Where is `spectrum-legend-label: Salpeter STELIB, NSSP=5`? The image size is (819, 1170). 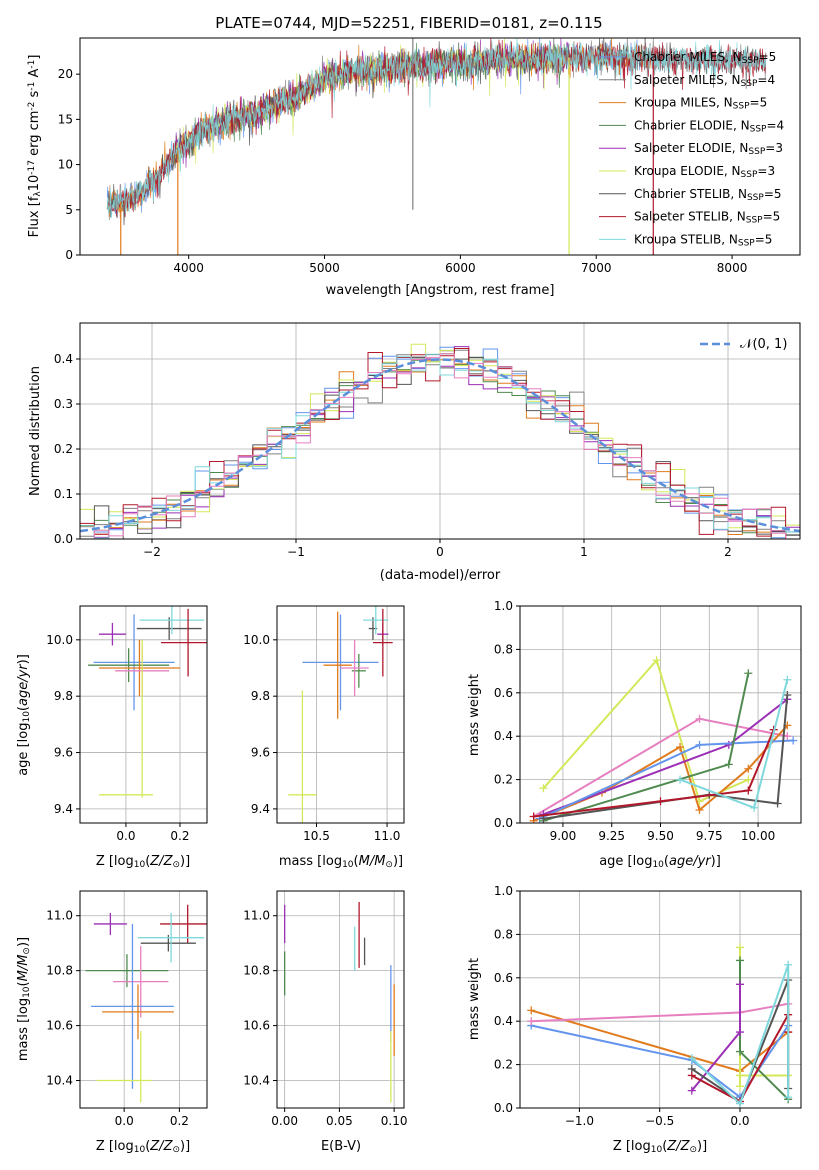
spectrum-legend-label: Salpeter STELIB, NSSP=5 is located at coordinates (707, 218).